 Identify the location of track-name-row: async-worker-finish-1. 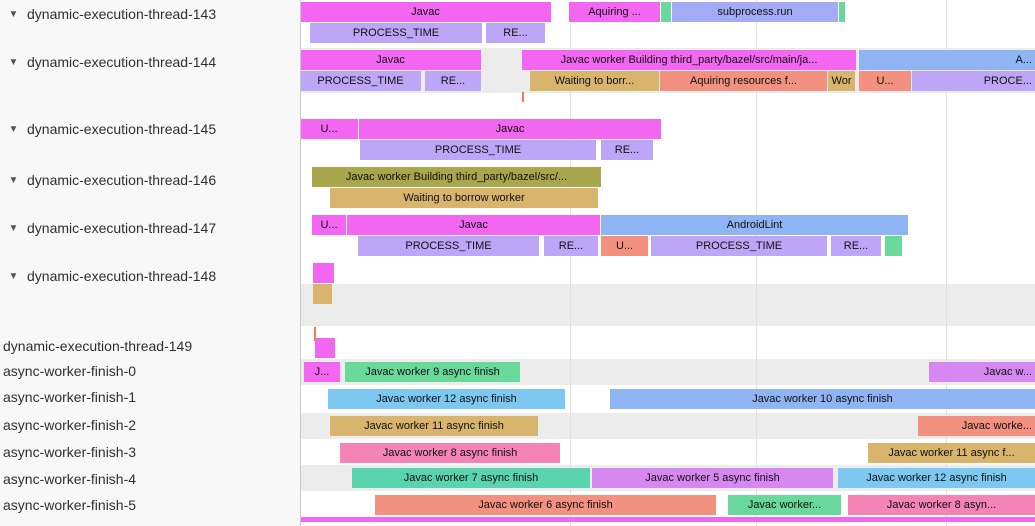
(150, 397).